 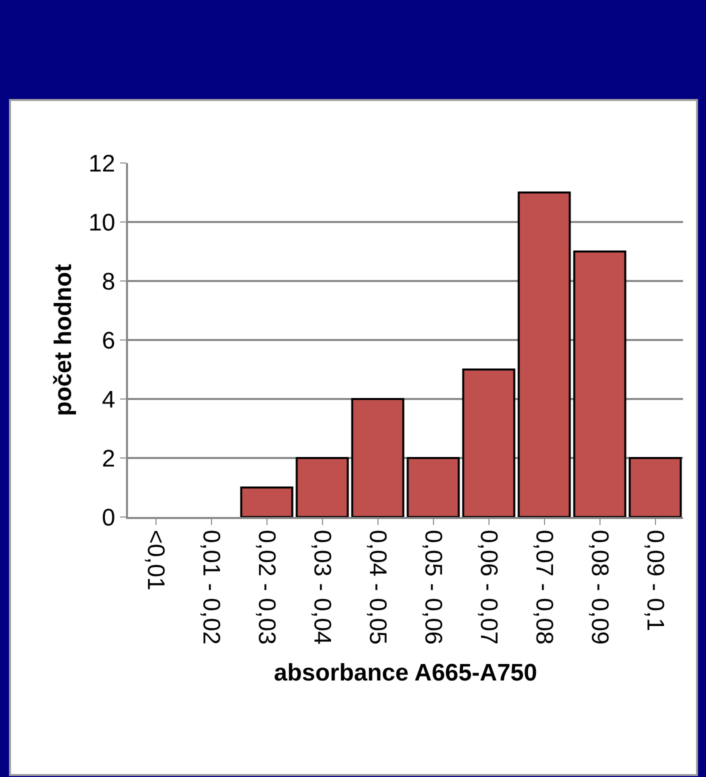 I want to click on x-tick-label: 0,09 - 0,1, so click(x=654, y=581).